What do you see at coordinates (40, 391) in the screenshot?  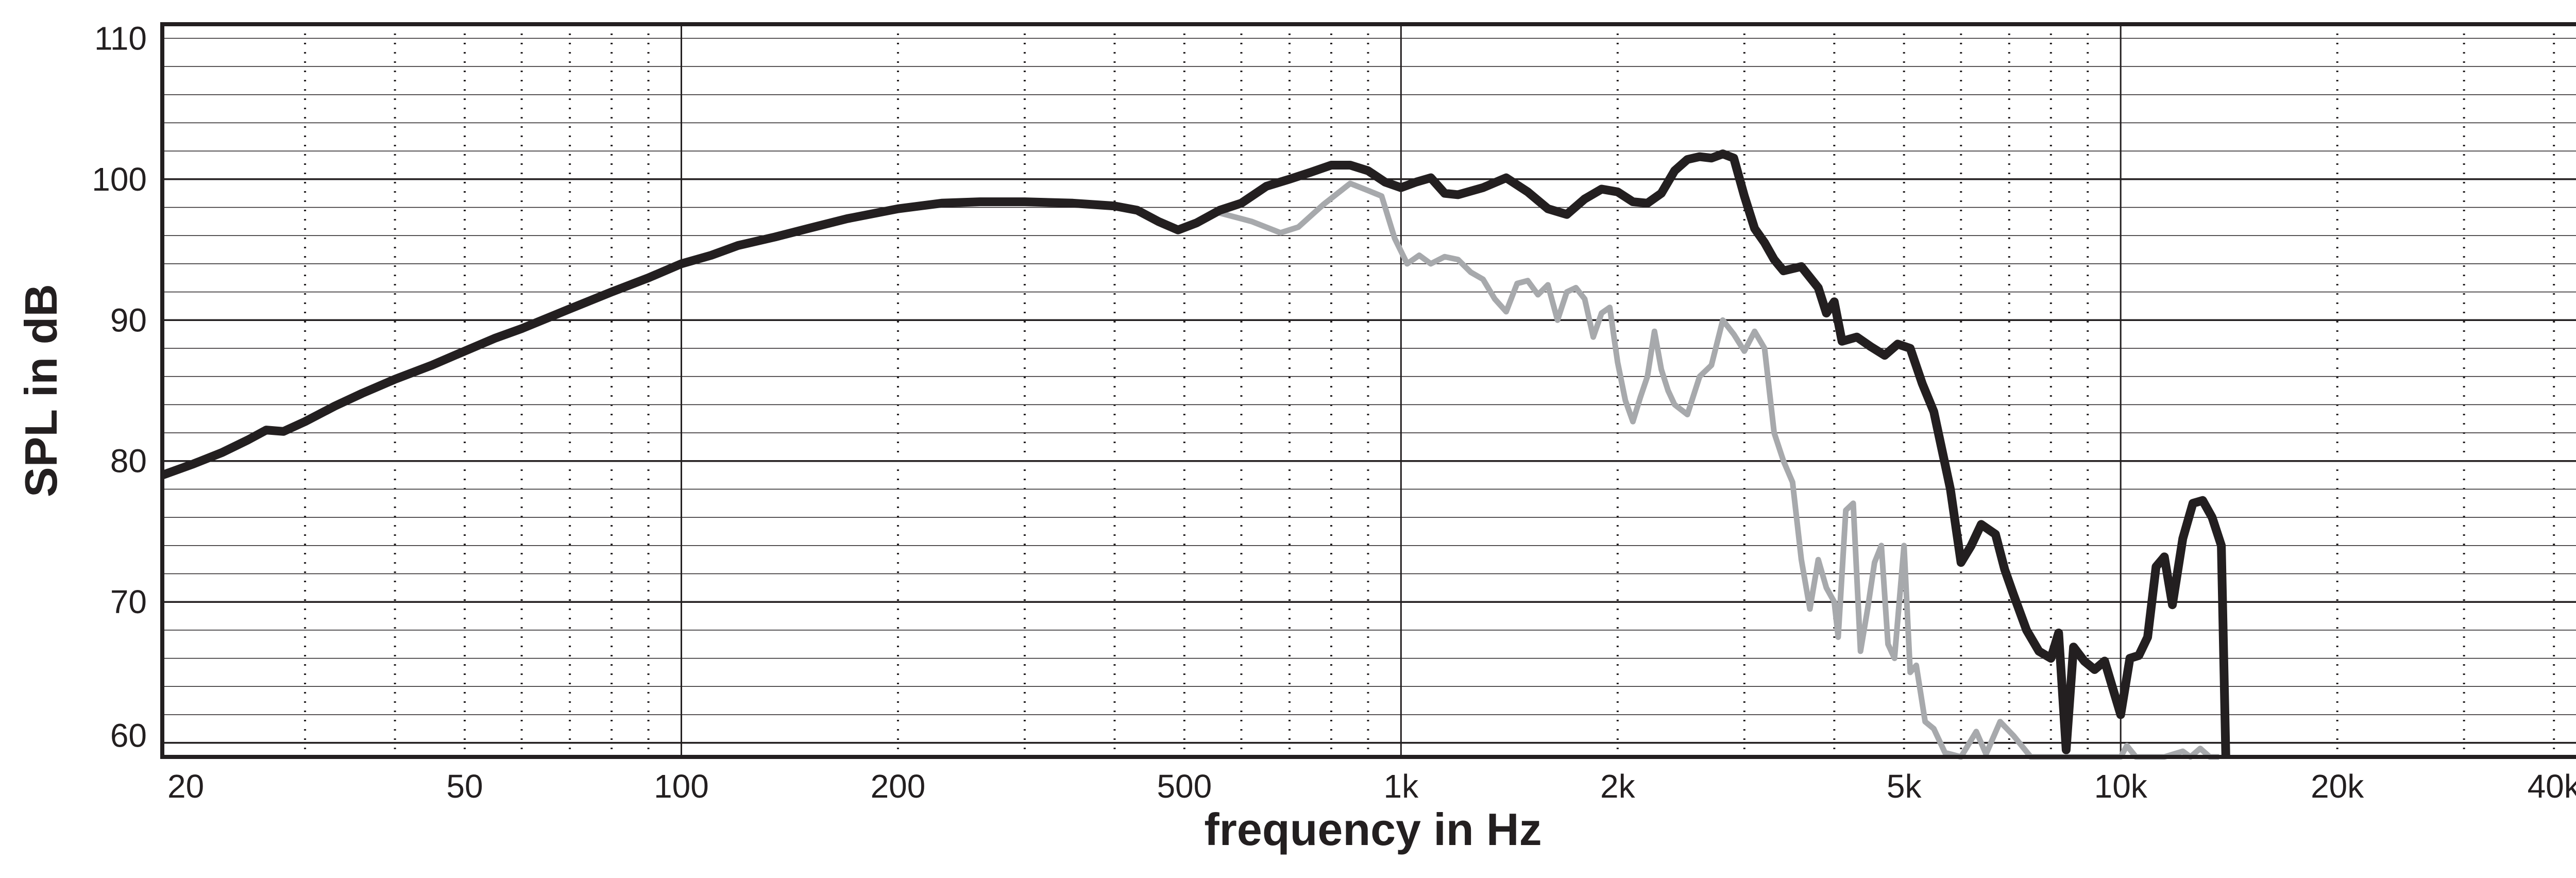 I see `y-axis-title: SPL in dB` at bounding box center [40, 391].